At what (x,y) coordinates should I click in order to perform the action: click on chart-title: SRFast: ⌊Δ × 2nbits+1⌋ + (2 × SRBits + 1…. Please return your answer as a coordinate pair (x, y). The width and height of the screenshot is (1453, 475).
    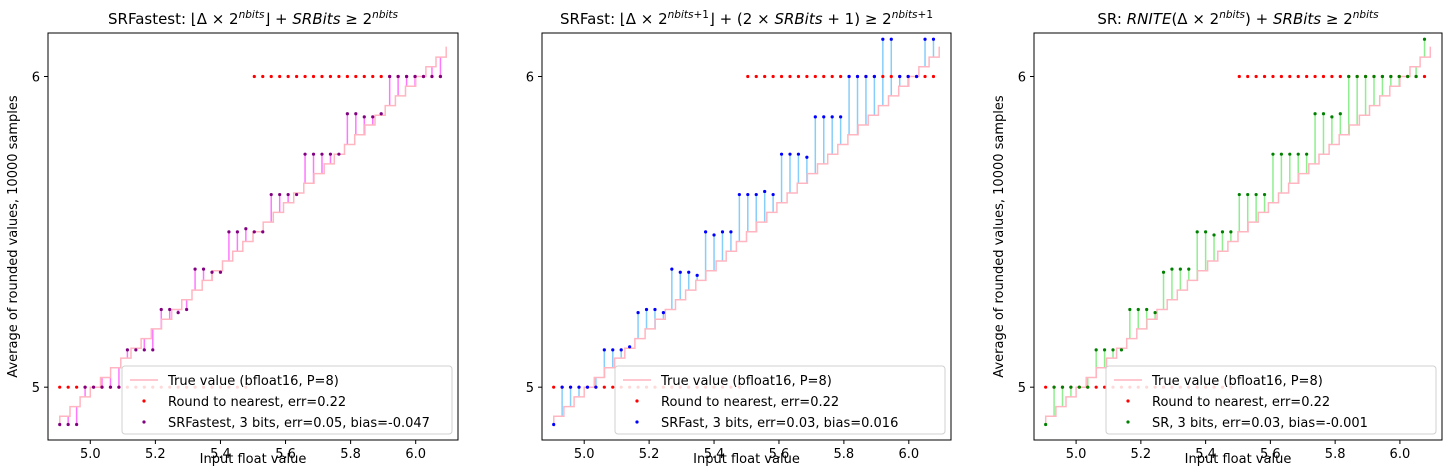
    Looking at the image, I should click on (746, 18).